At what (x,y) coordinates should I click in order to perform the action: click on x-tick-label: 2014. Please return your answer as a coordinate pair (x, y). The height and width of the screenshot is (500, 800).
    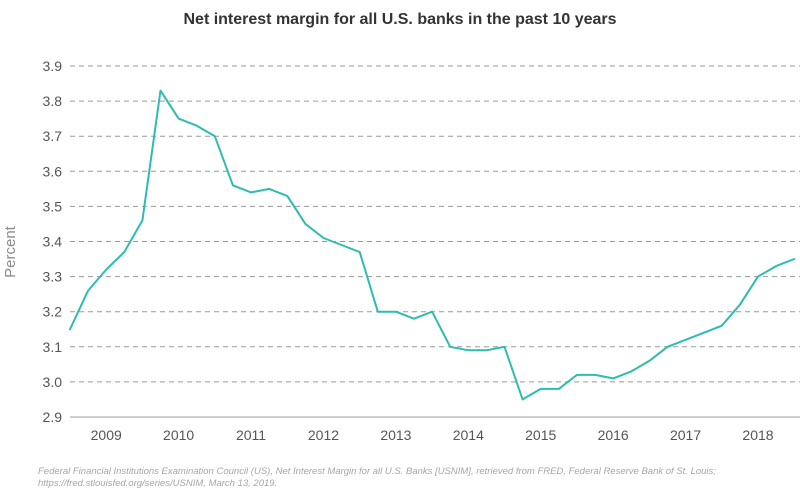
    Looking at the image, I should click on (468, 435).